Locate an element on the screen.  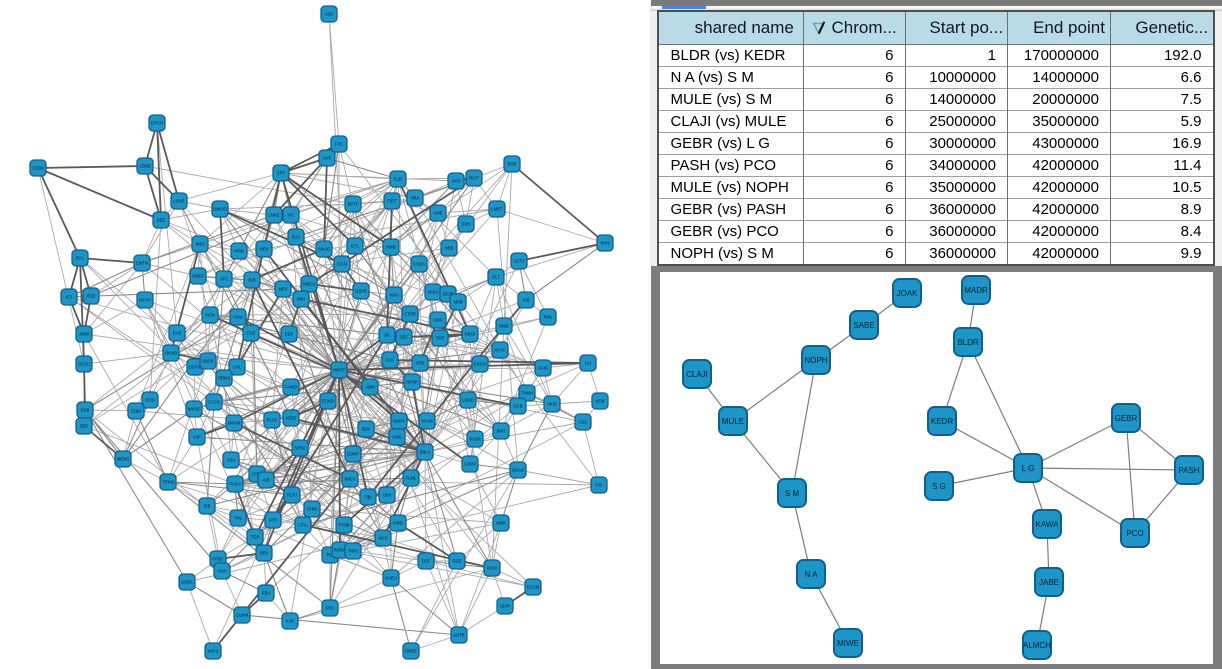
svg-text: CLI is located at coordinates (588, 363).